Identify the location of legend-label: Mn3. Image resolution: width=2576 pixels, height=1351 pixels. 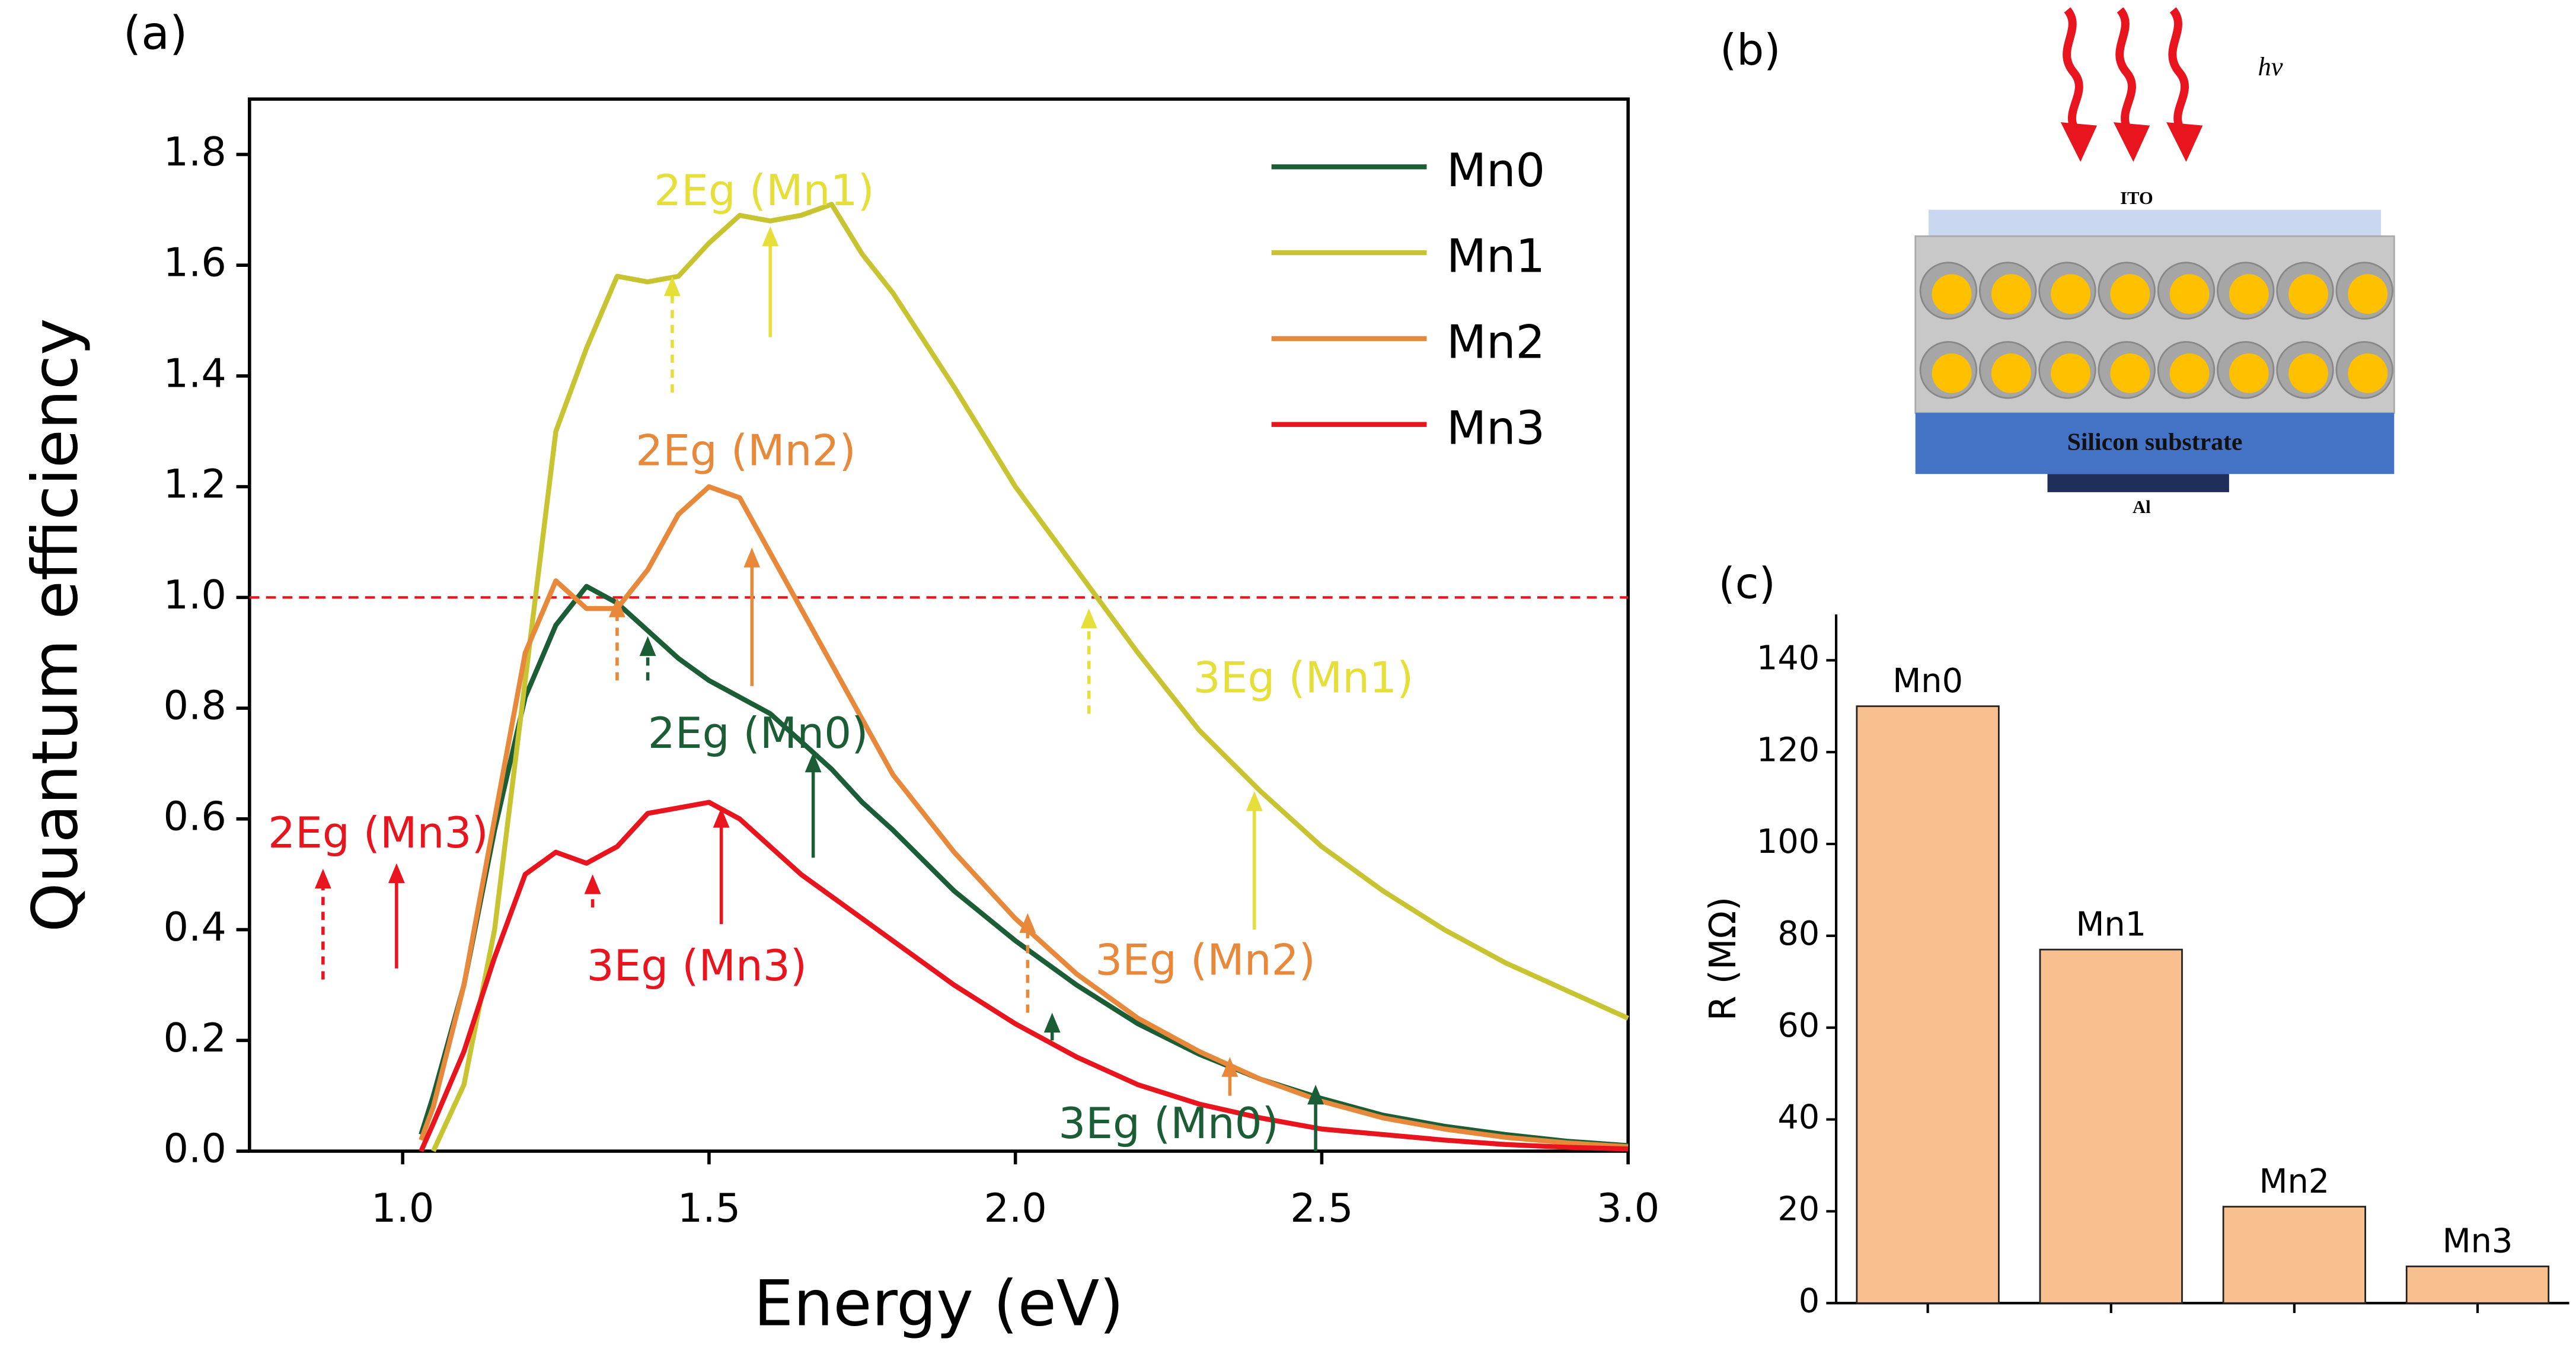
(1496, 428).